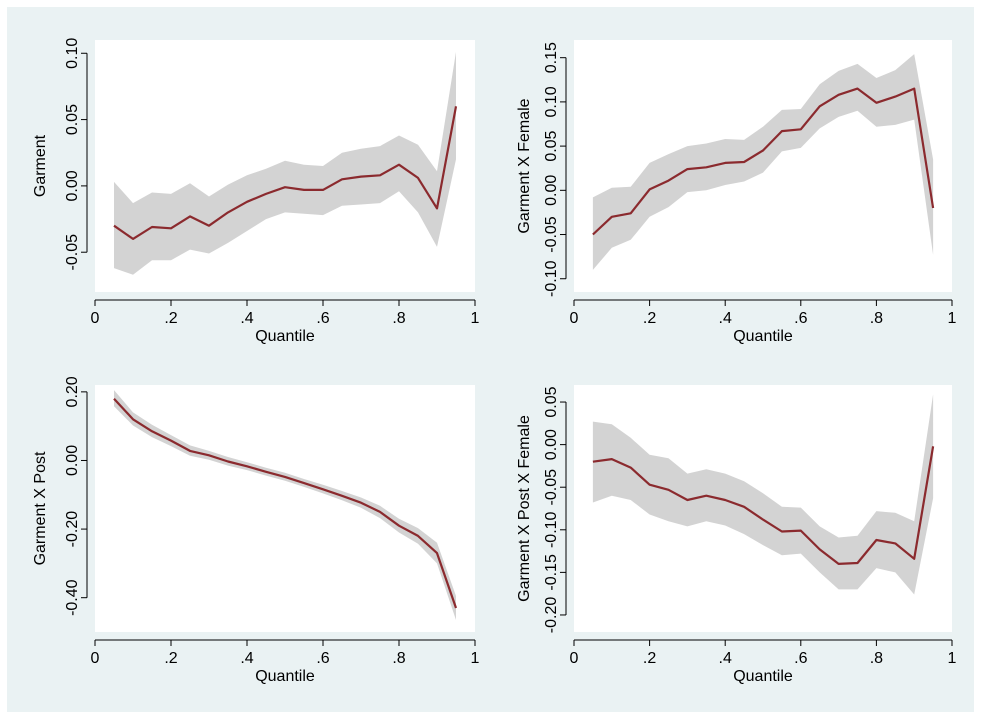  What do you see at coordinates (72, 391) in the screenshot?
I see `y-tick-label: 0.20` at bounding box center [72, 391].